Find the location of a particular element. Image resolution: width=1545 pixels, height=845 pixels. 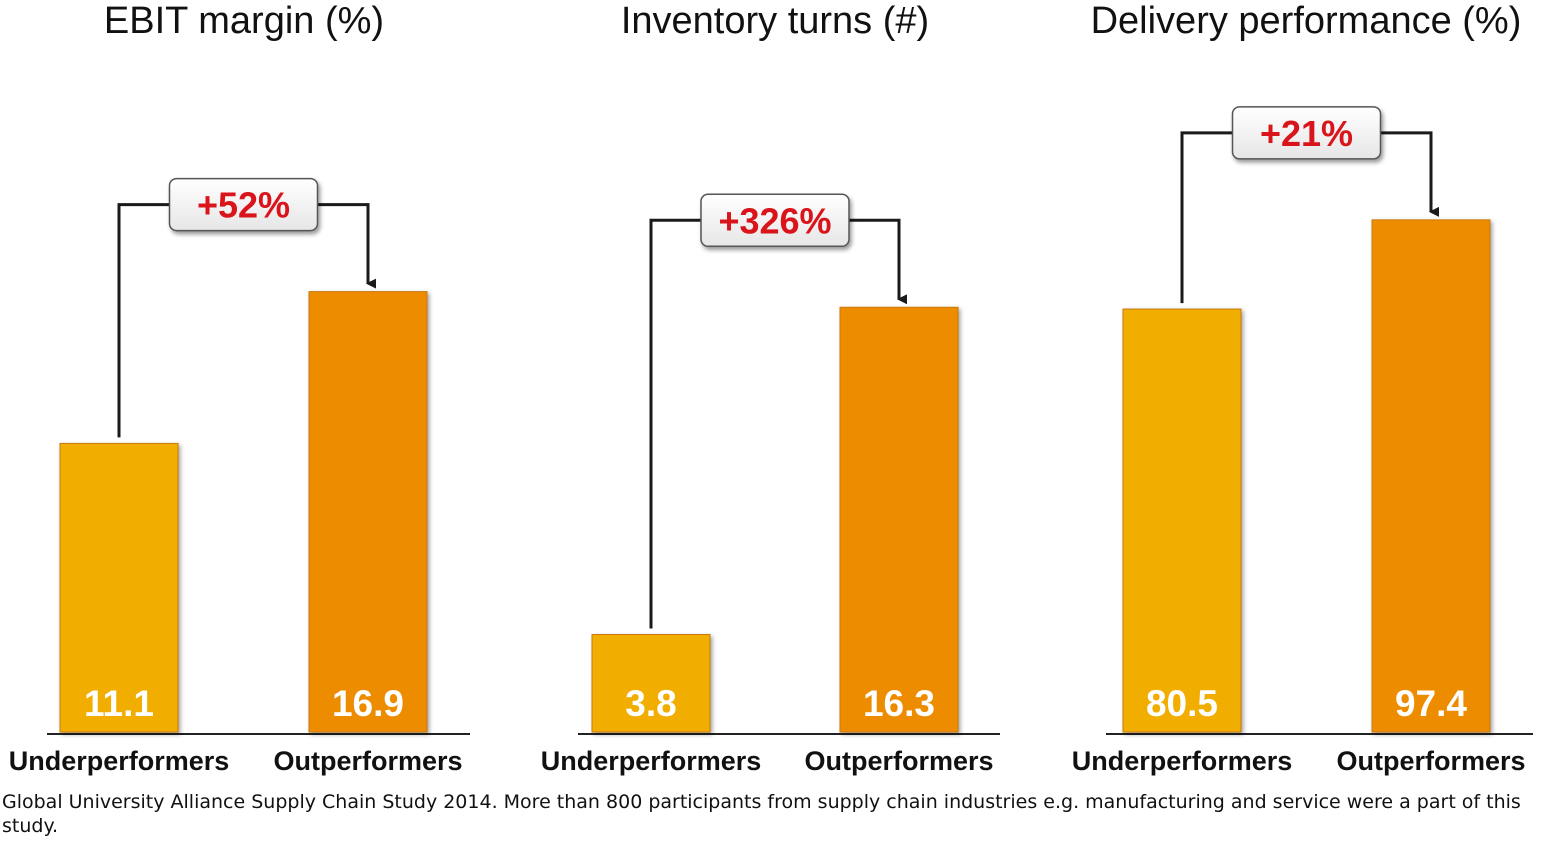

bar-value-label: 11.1 is located at coordinates (119, 703).